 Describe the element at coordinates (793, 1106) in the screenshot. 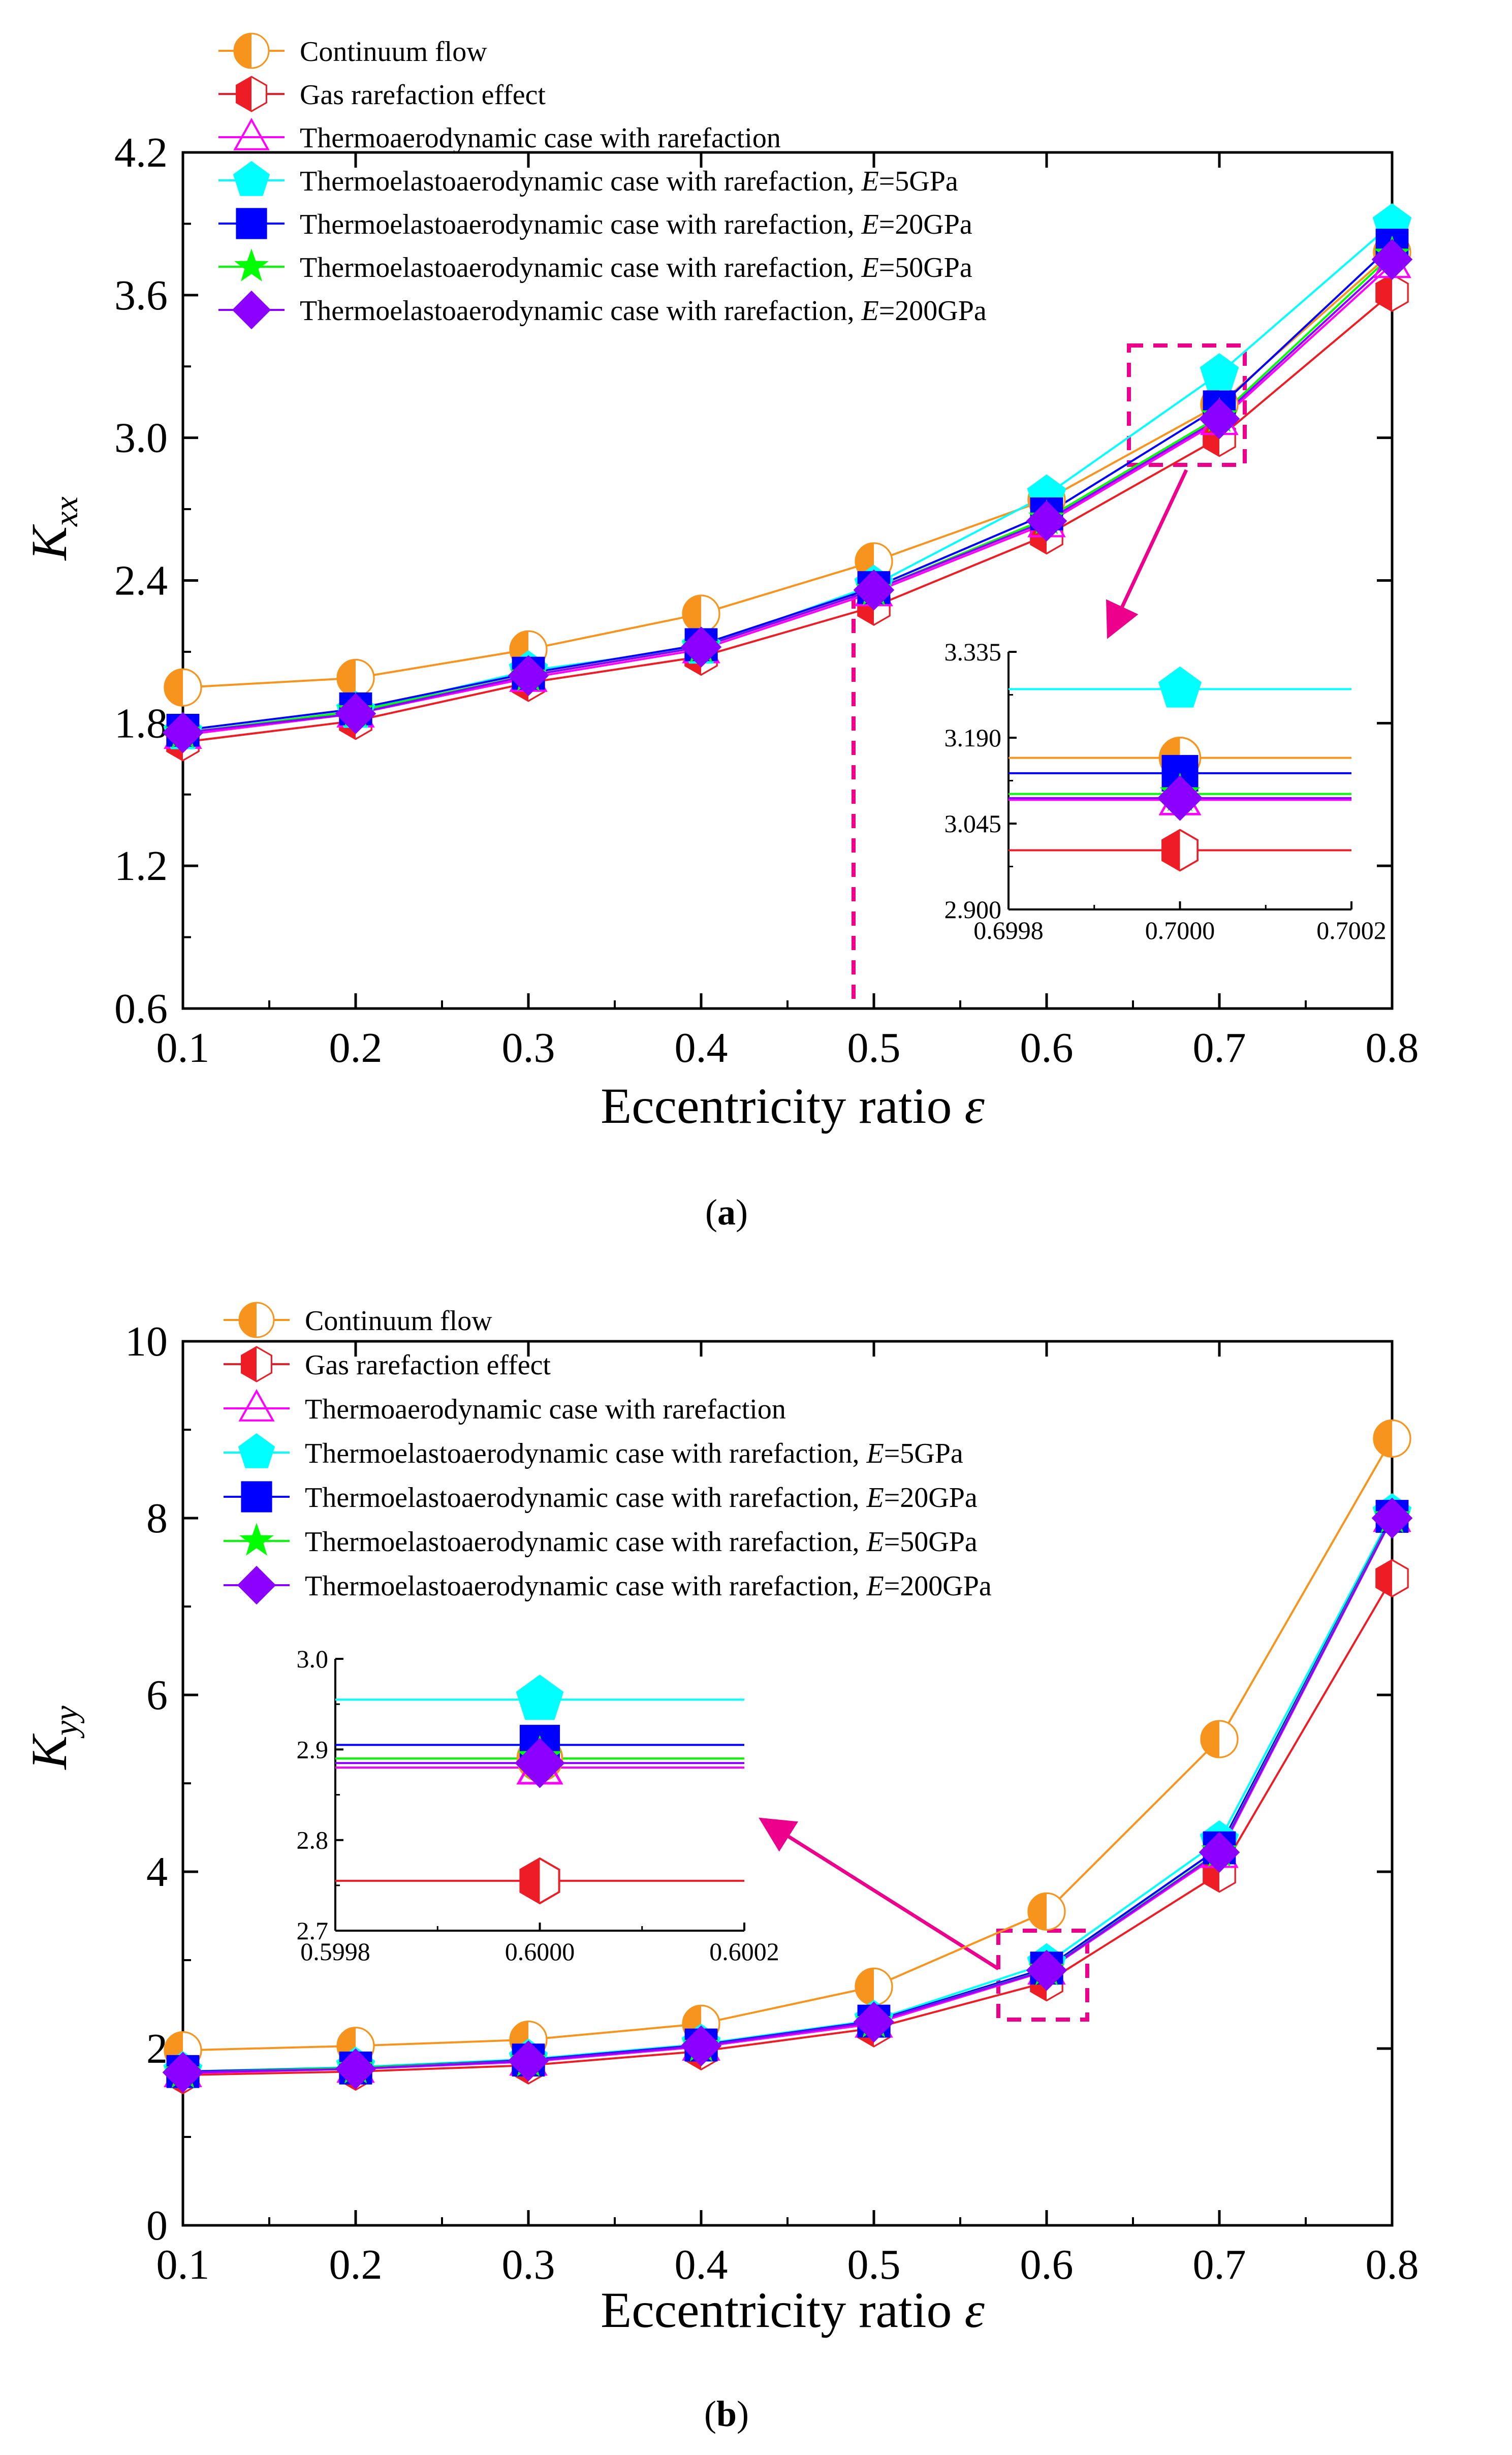

I see `a-xlabel: Eccentricity ratio ε` at that location.